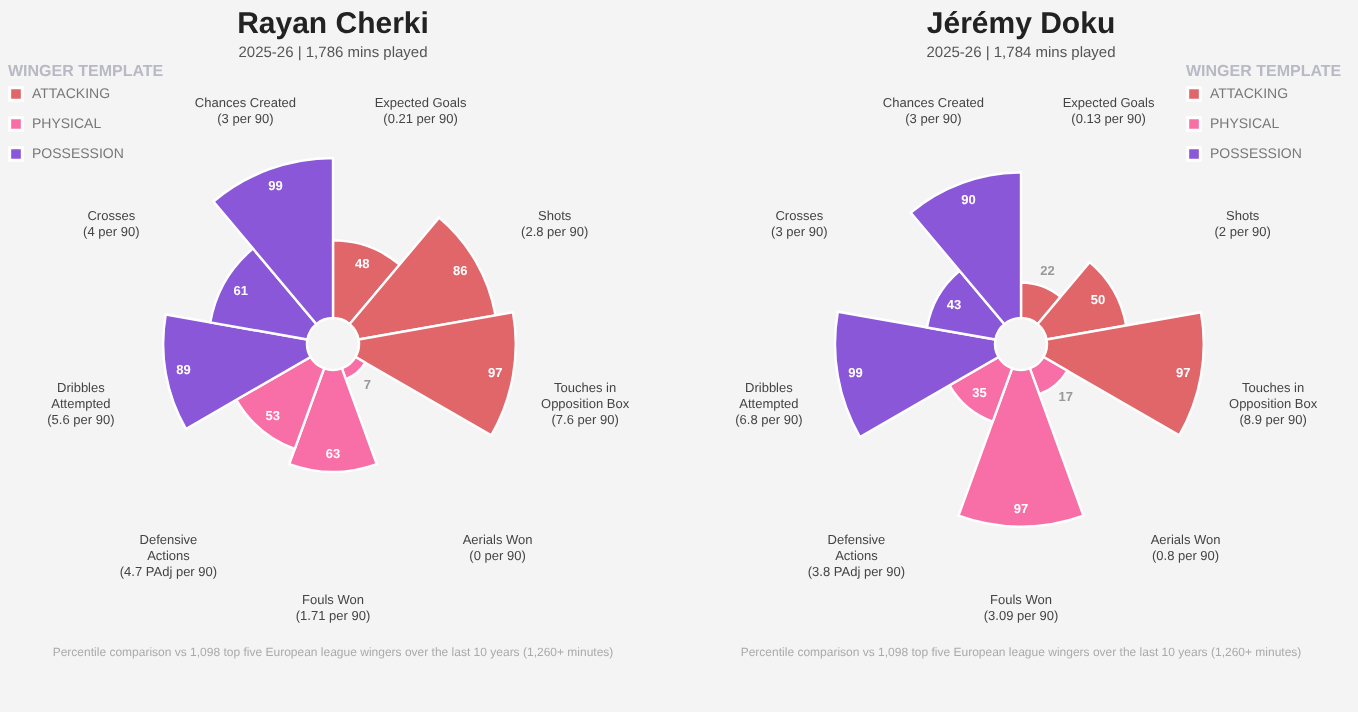 Image resolution: width=1358 pixels, height=712 pixels. Describe the element at coordinates (333, 24) in the screenshot. I see `text: Rayan Cherki` at that location.